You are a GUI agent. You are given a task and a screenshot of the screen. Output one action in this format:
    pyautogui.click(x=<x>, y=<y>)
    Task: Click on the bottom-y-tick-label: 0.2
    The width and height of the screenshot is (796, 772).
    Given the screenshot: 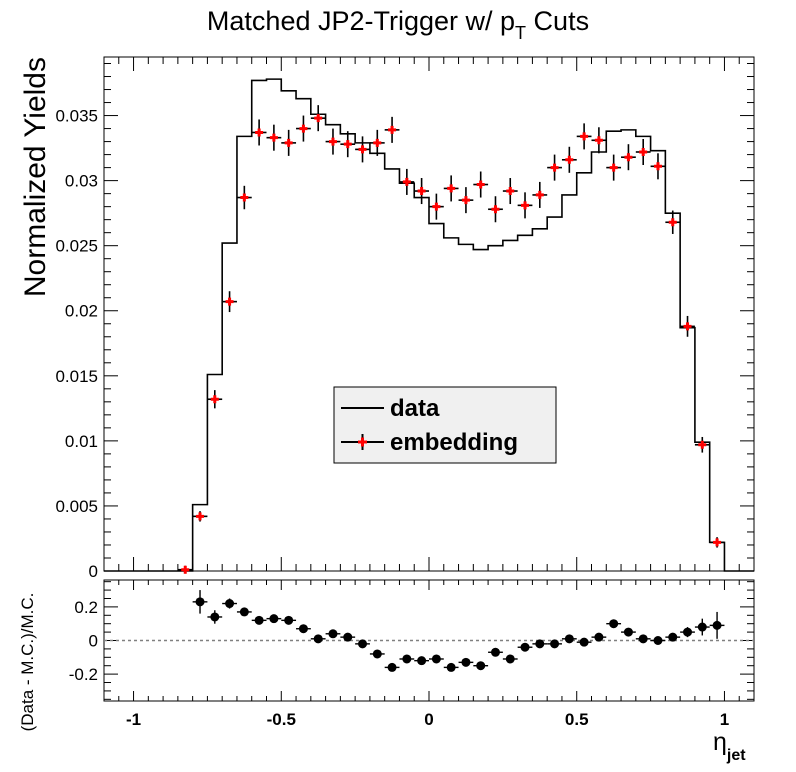 What is the action you would take?
    pyautogui.click(x=86, y=607)
    